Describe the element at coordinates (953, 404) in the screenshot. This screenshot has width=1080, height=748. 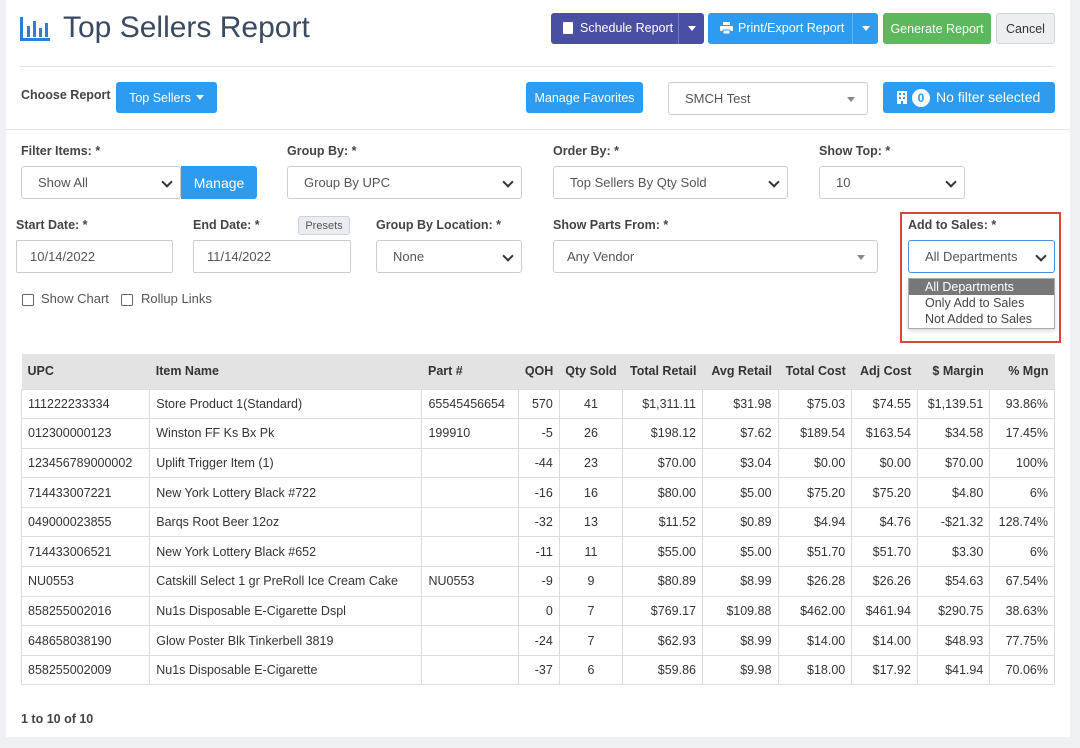
I see `cell-margin: $1,139.51` at that location.